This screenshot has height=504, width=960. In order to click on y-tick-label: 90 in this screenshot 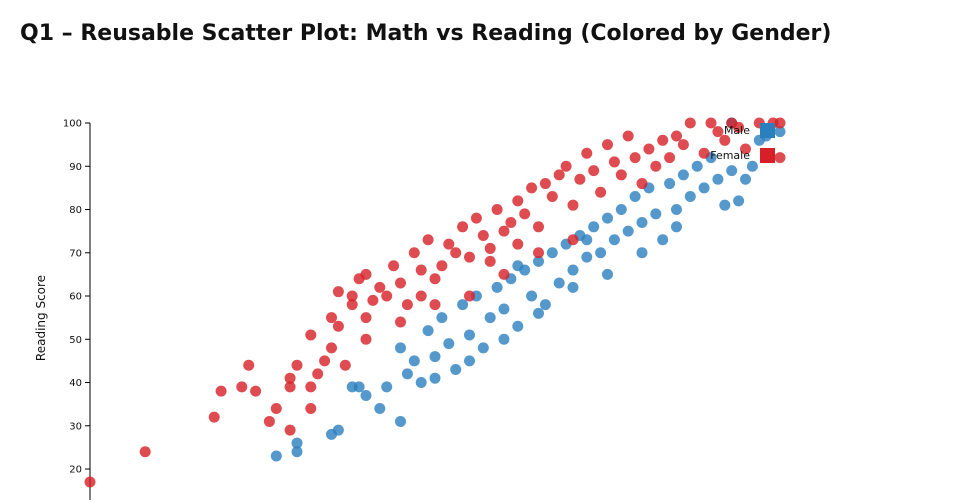, I will do `click(75, 167)`.